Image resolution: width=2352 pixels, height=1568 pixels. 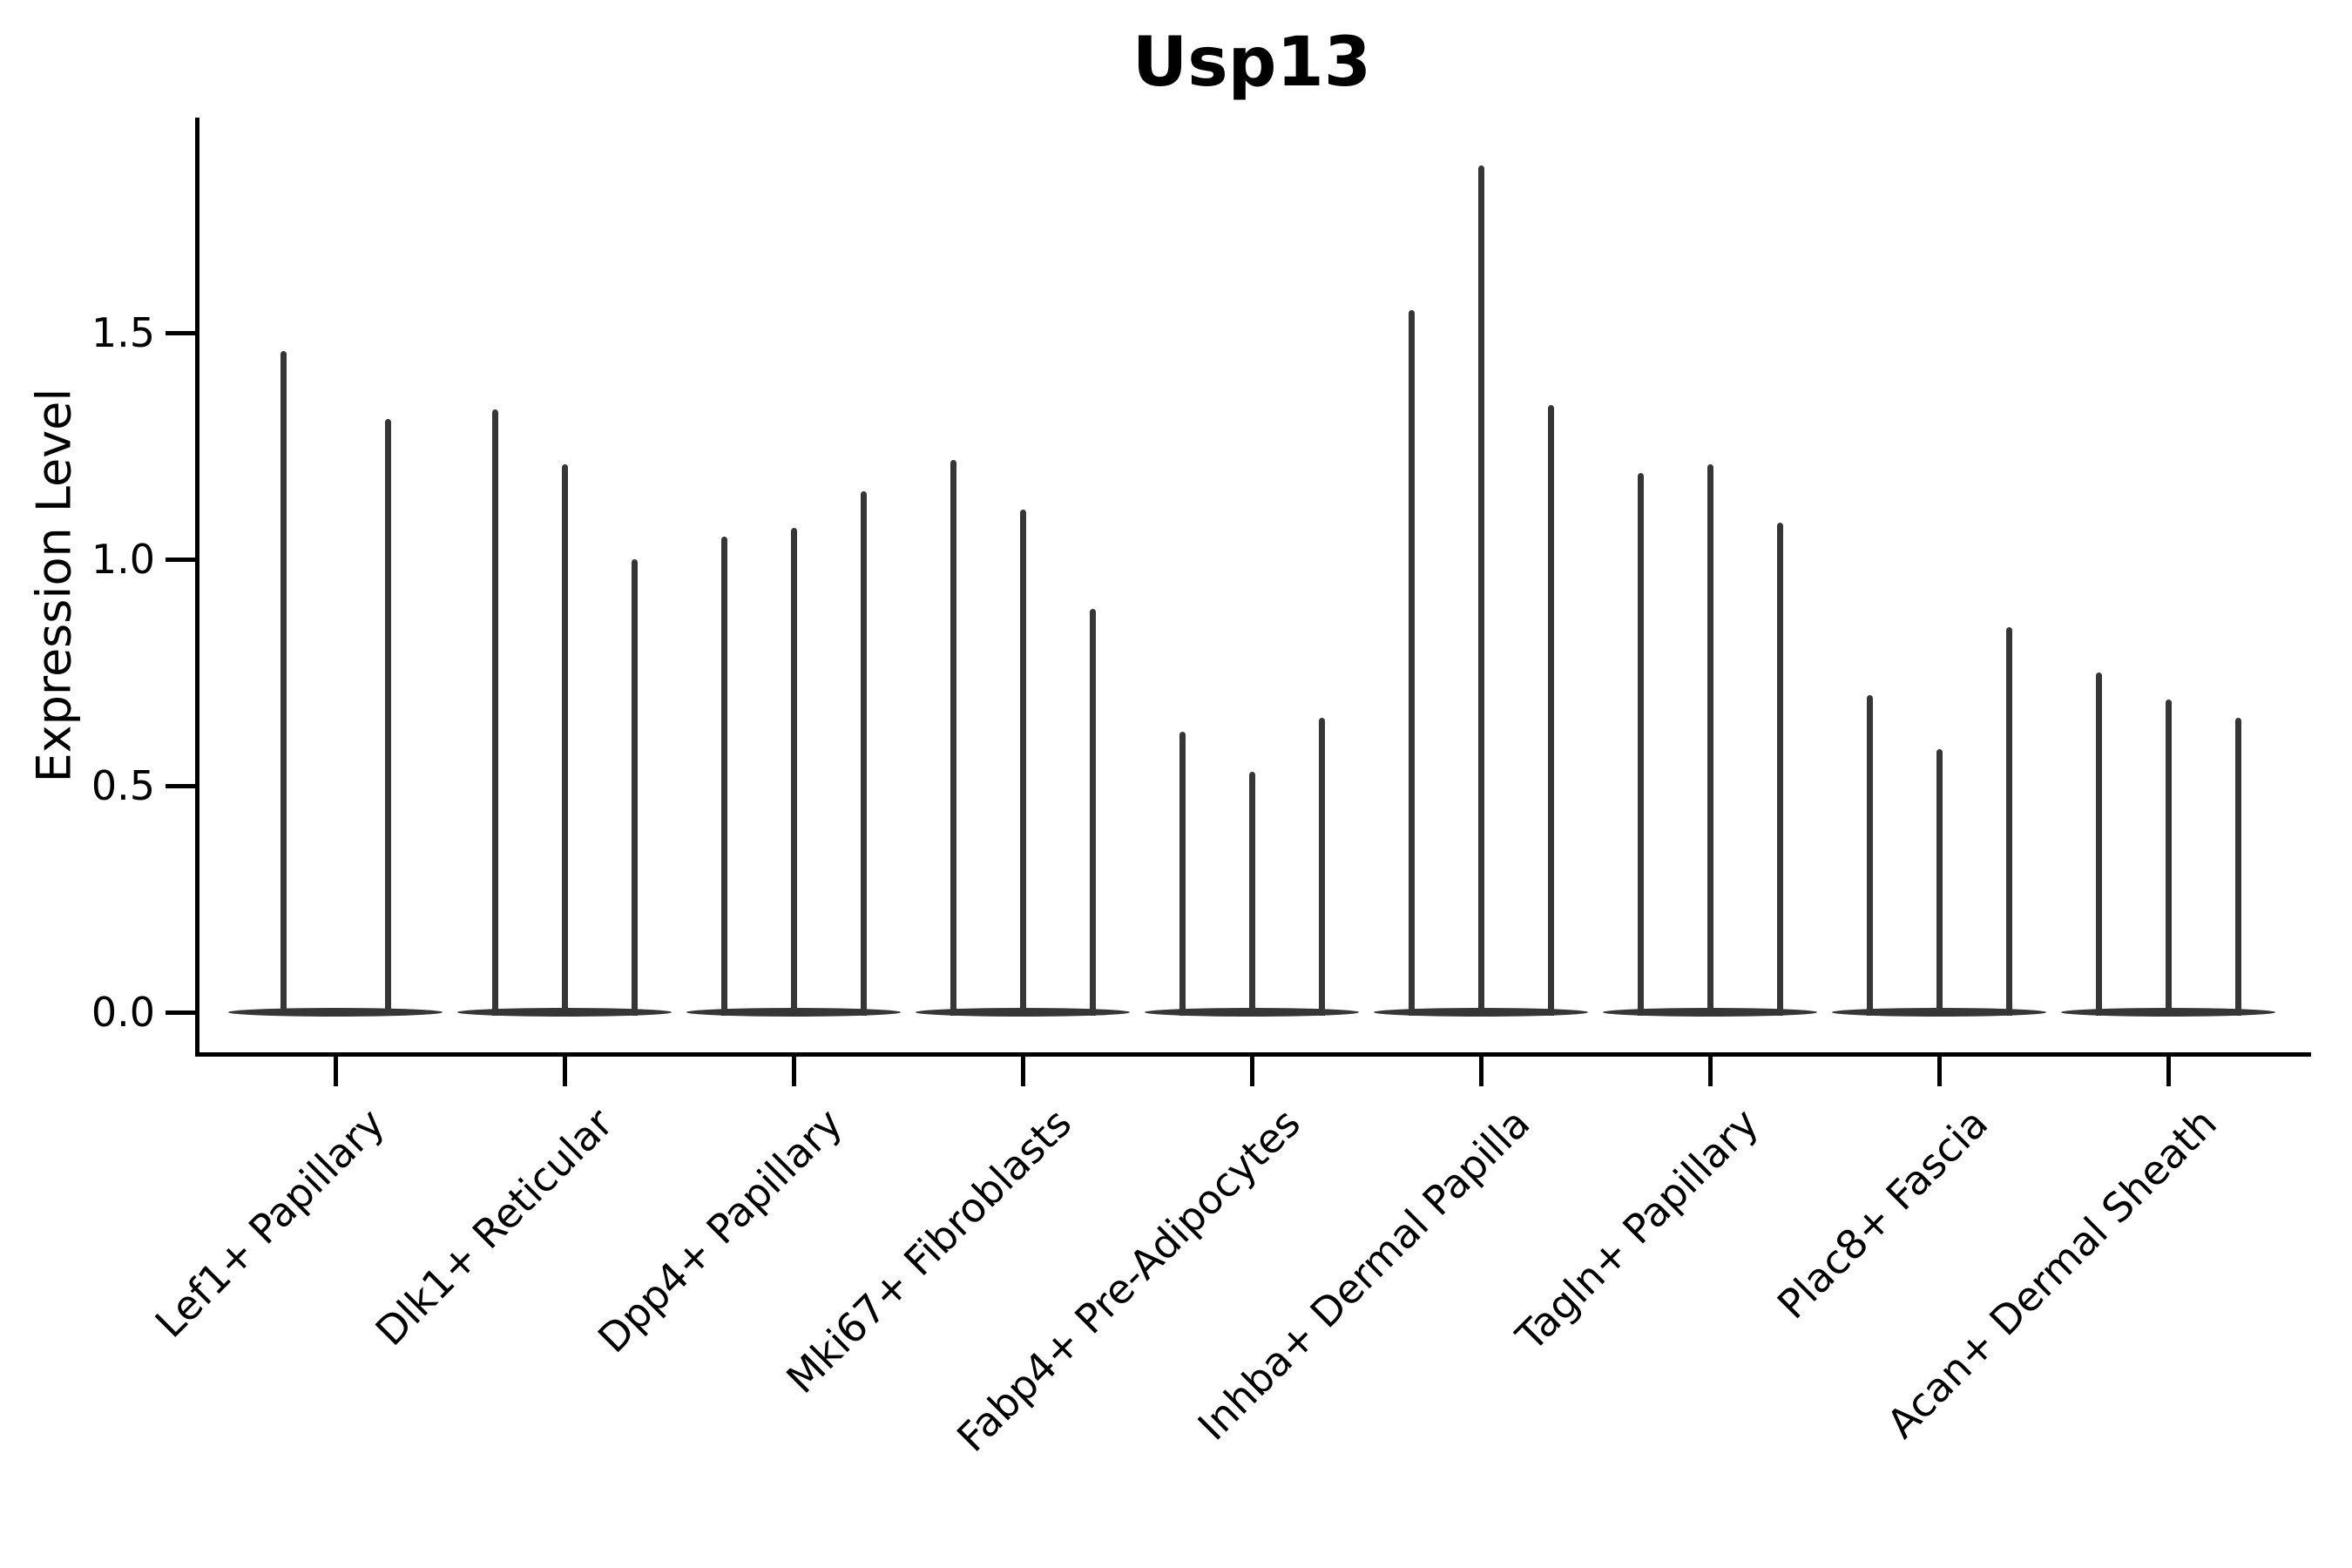 I want to click on y-axis-spine, so click(x=196, y=587).